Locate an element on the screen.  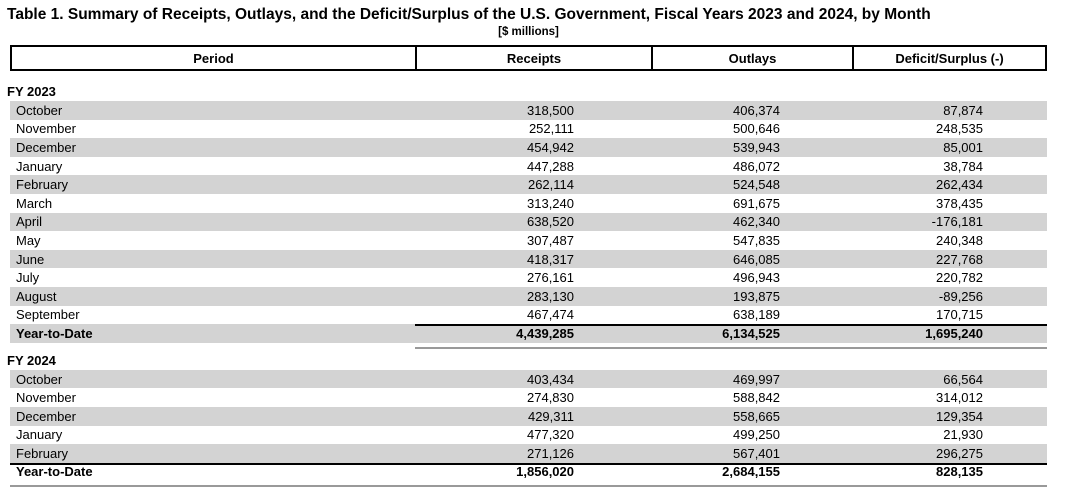
deficit-surplus-cell: 87,874 is located at coordinates (963, 110).